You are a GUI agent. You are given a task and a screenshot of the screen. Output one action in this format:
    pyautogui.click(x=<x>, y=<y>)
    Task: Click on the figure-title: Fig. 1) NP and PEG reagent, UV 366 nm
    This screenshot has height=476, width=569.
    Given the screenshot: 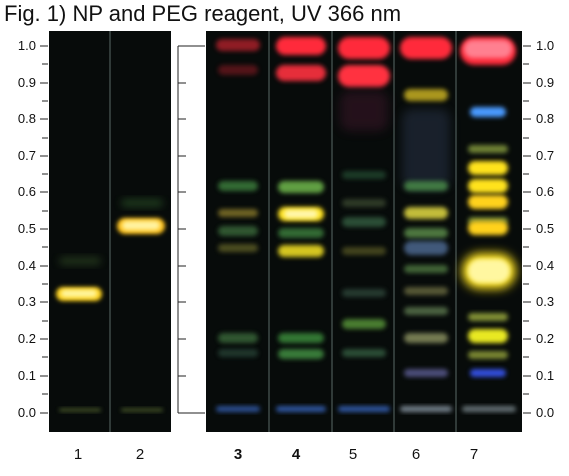 What is the action you would take?
    pyautogui.click(x=203, y=13)
    